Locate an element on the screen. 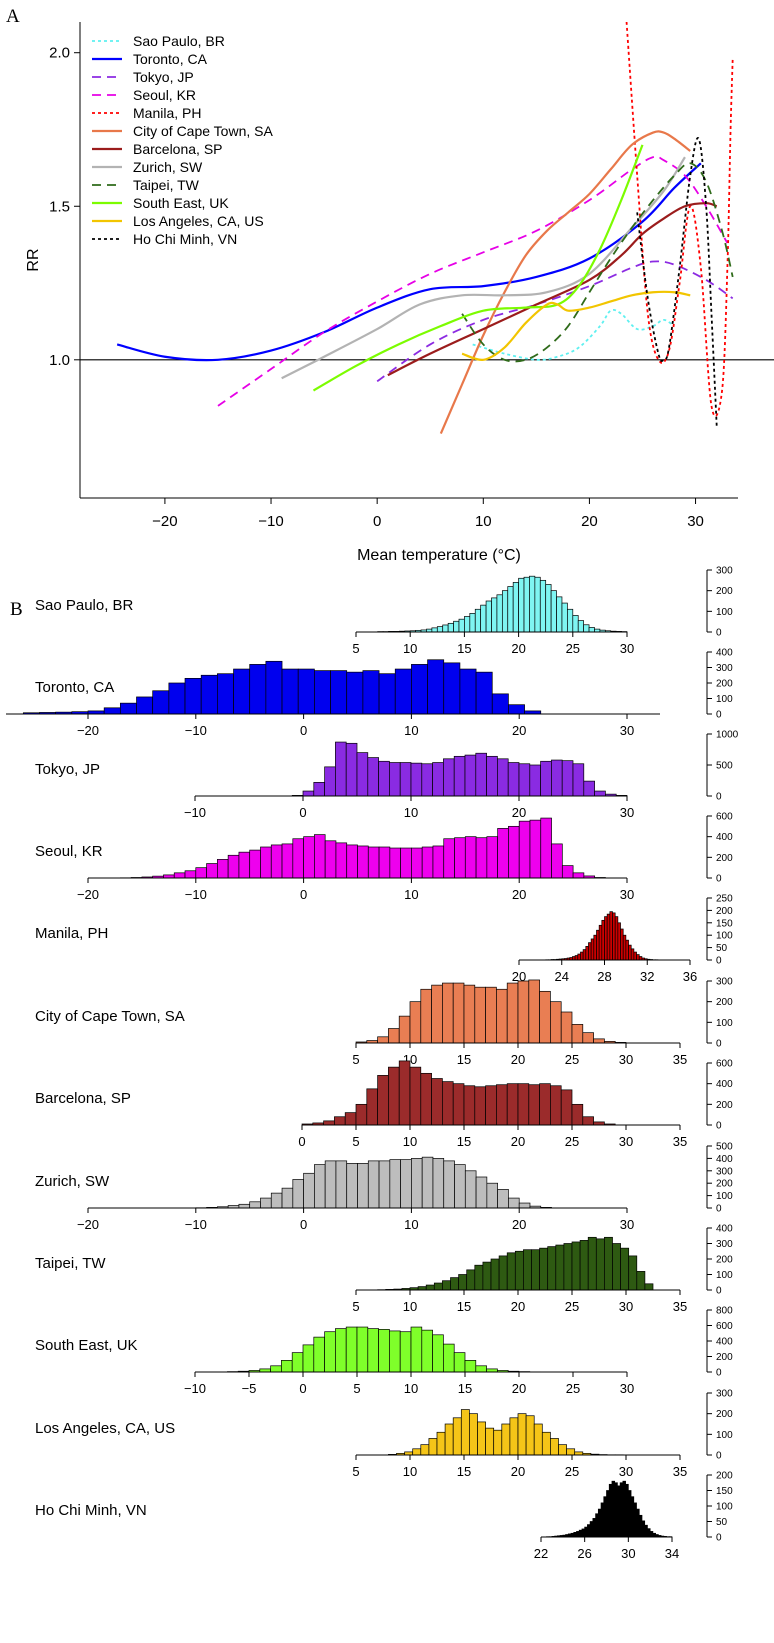 This screenshot has height=1643, width=774. count-tick-label: 150 is located at coordinates (724, 923).